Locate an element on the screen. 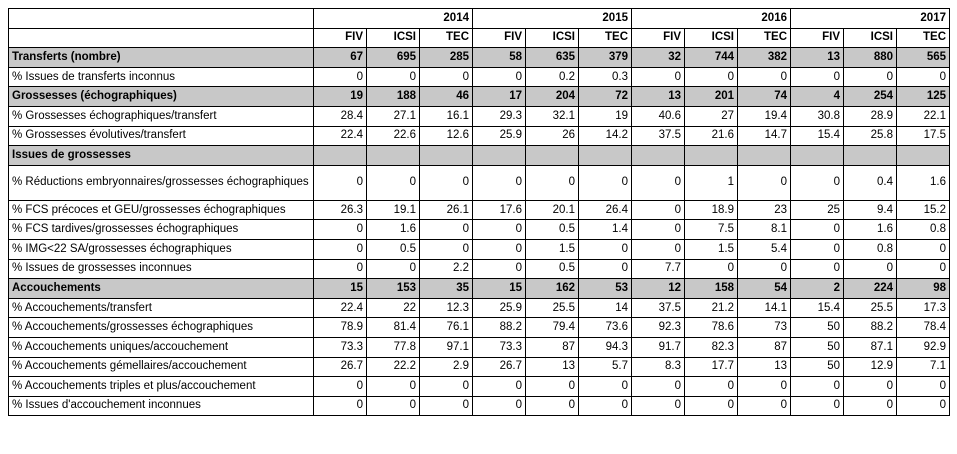  year-label: 2016 is located at coordinates (764, 18).